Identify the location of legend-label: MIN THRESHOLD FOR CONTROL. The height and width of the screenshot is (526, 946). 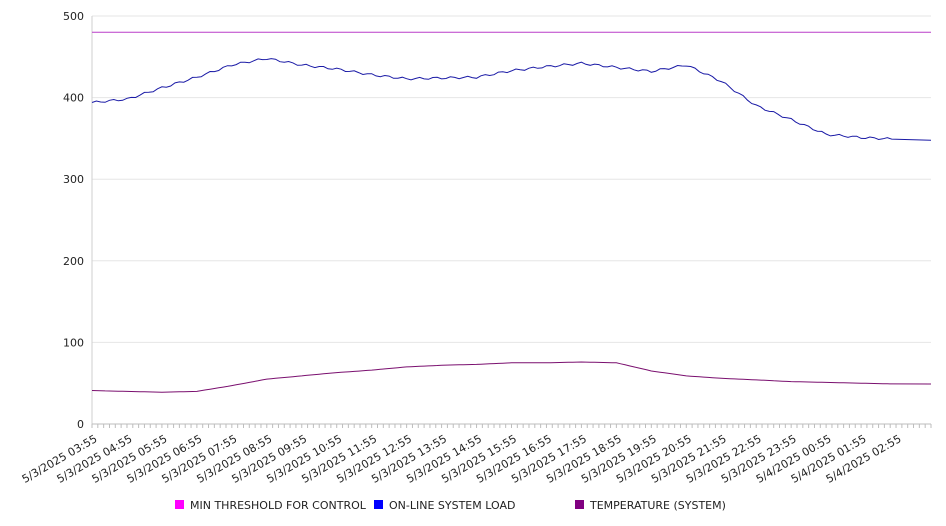
(278, 505).